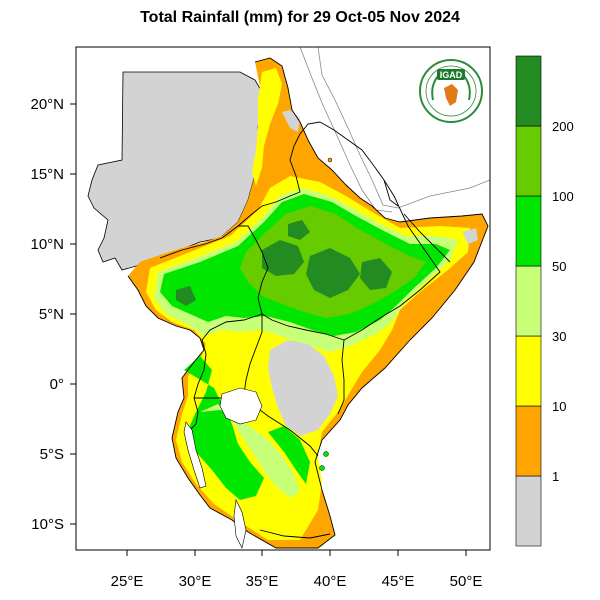  I want to click on tanzania-mozambique-border, so click(295, 534).